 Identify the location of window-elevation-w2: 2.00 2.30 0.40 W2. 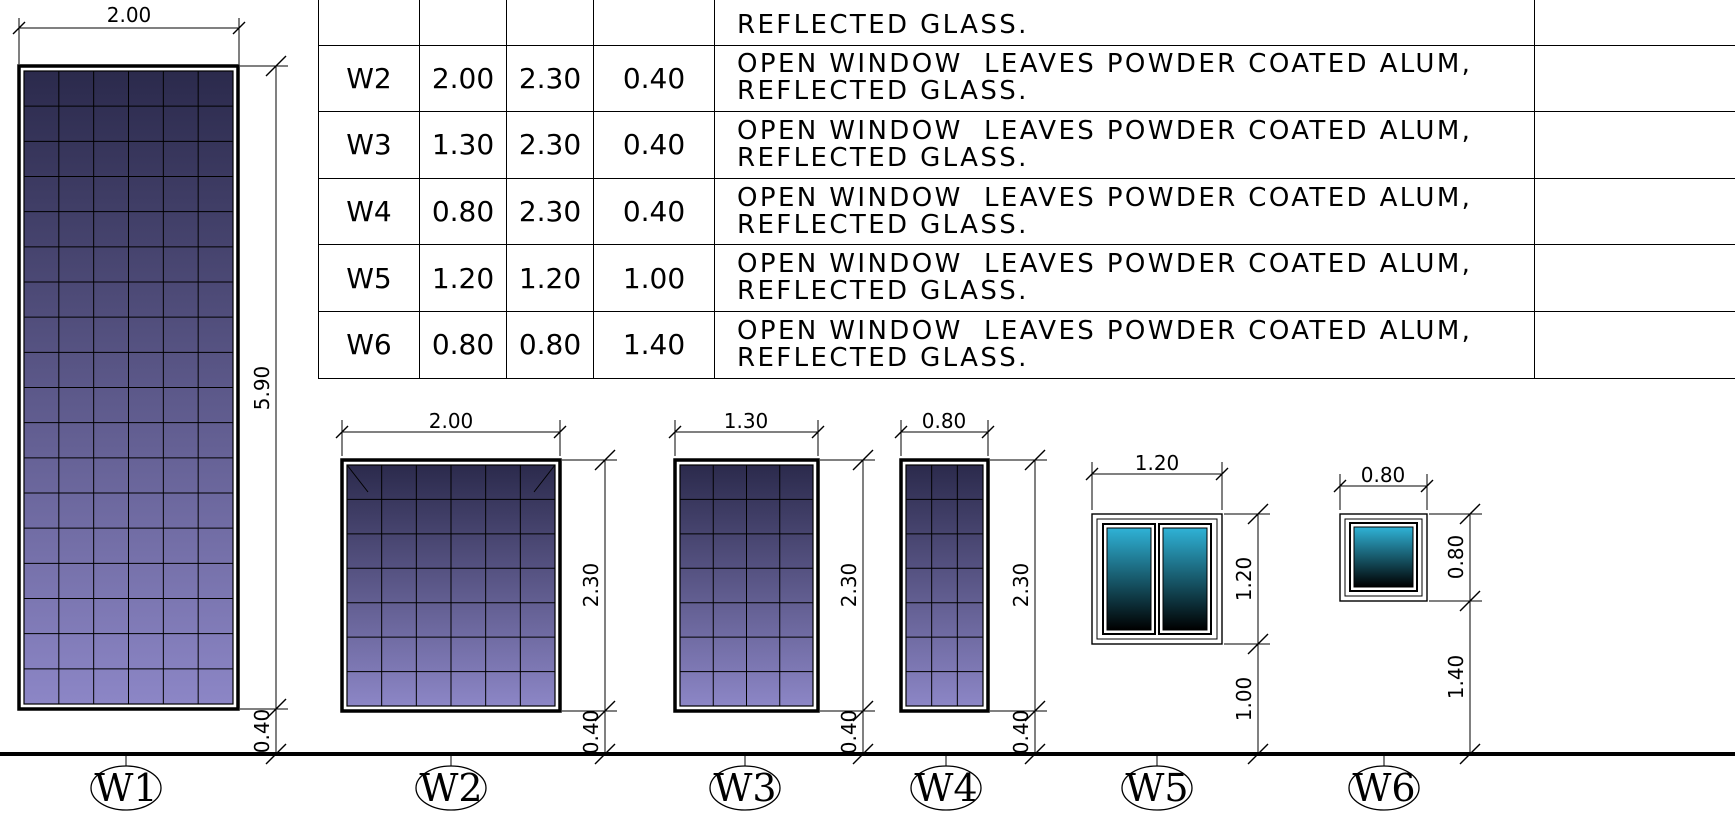
(476, 610).